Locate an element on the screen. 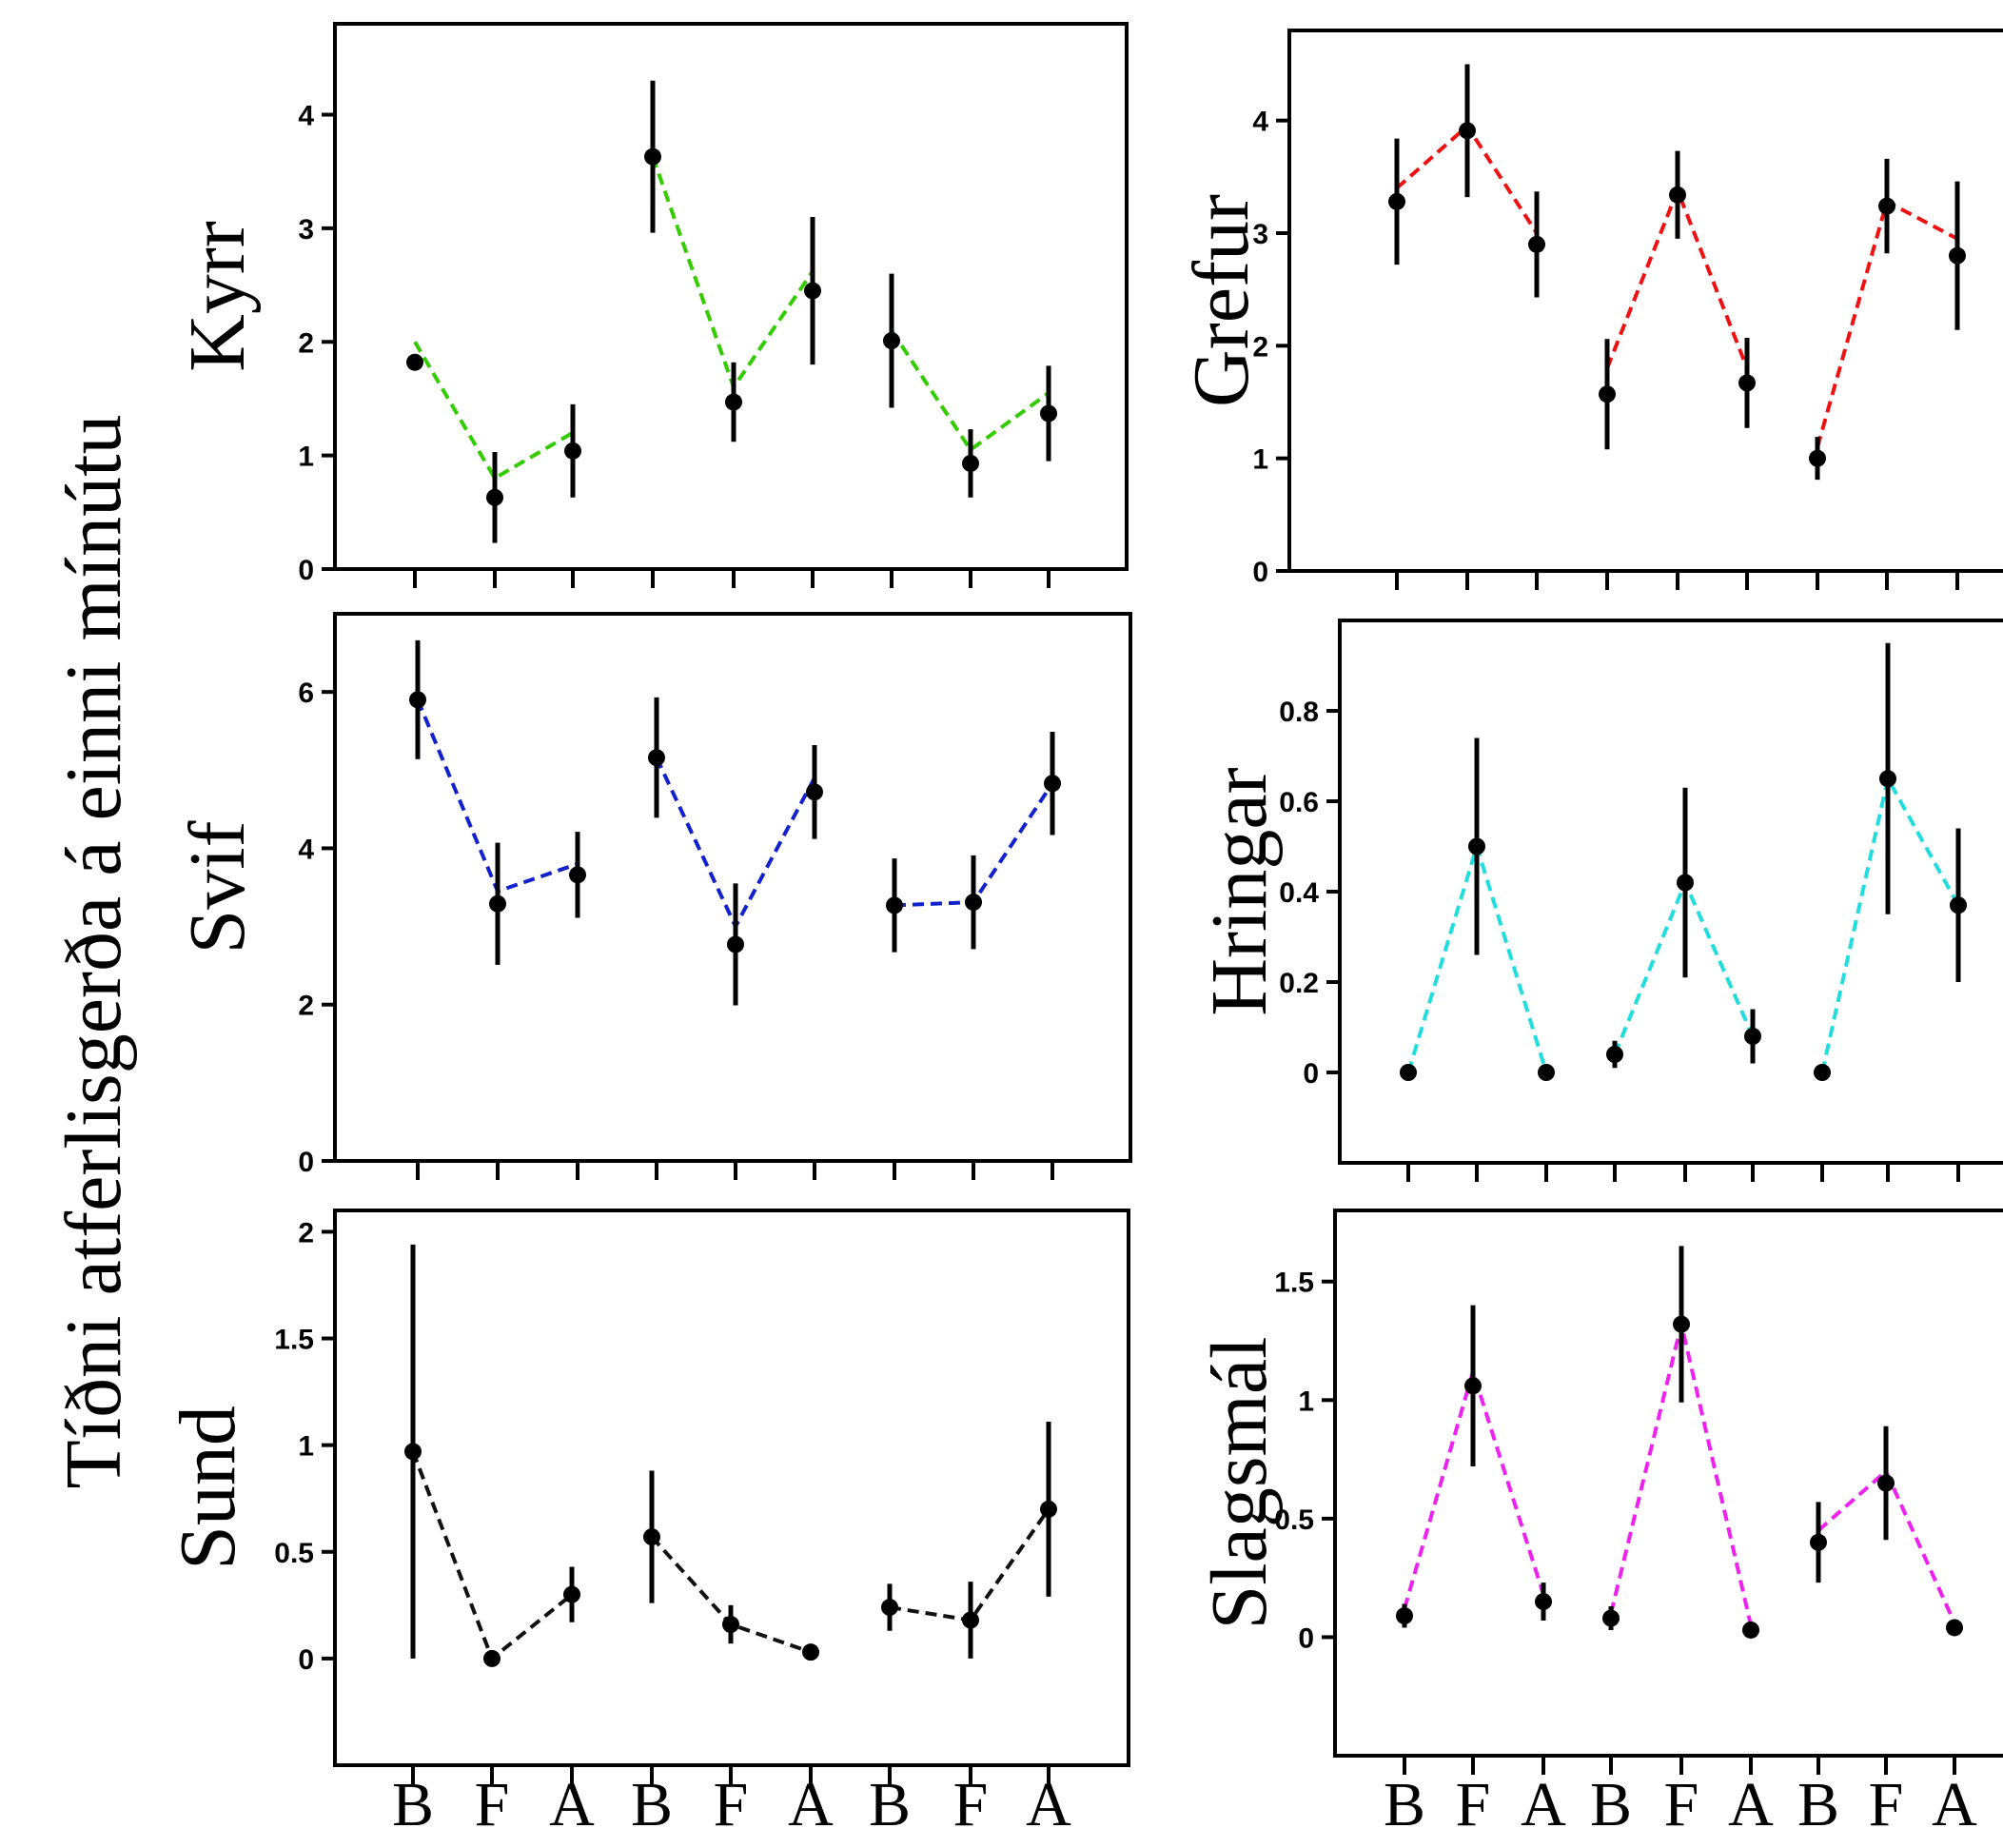 The width and height of the screenshot is (2003, 1848). panel-label: Sund is located at coordinates (208, 1488).